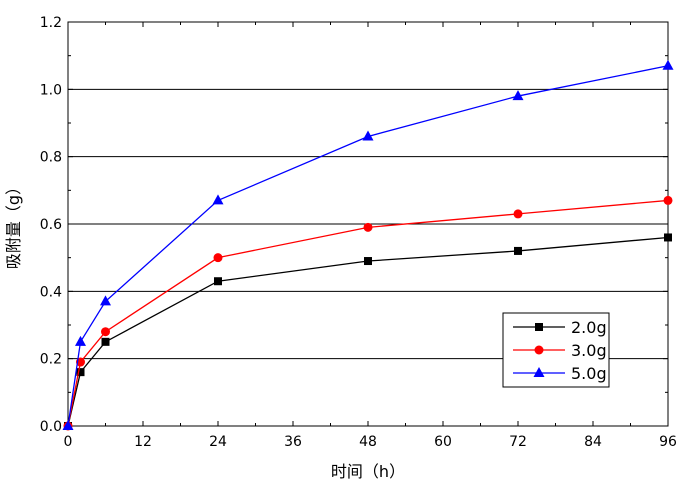 This screenshot has height=490, width=685. Describe the element at coordinates (293, 442) in the screenshot. I see `x-tick-label: 36` at that location.